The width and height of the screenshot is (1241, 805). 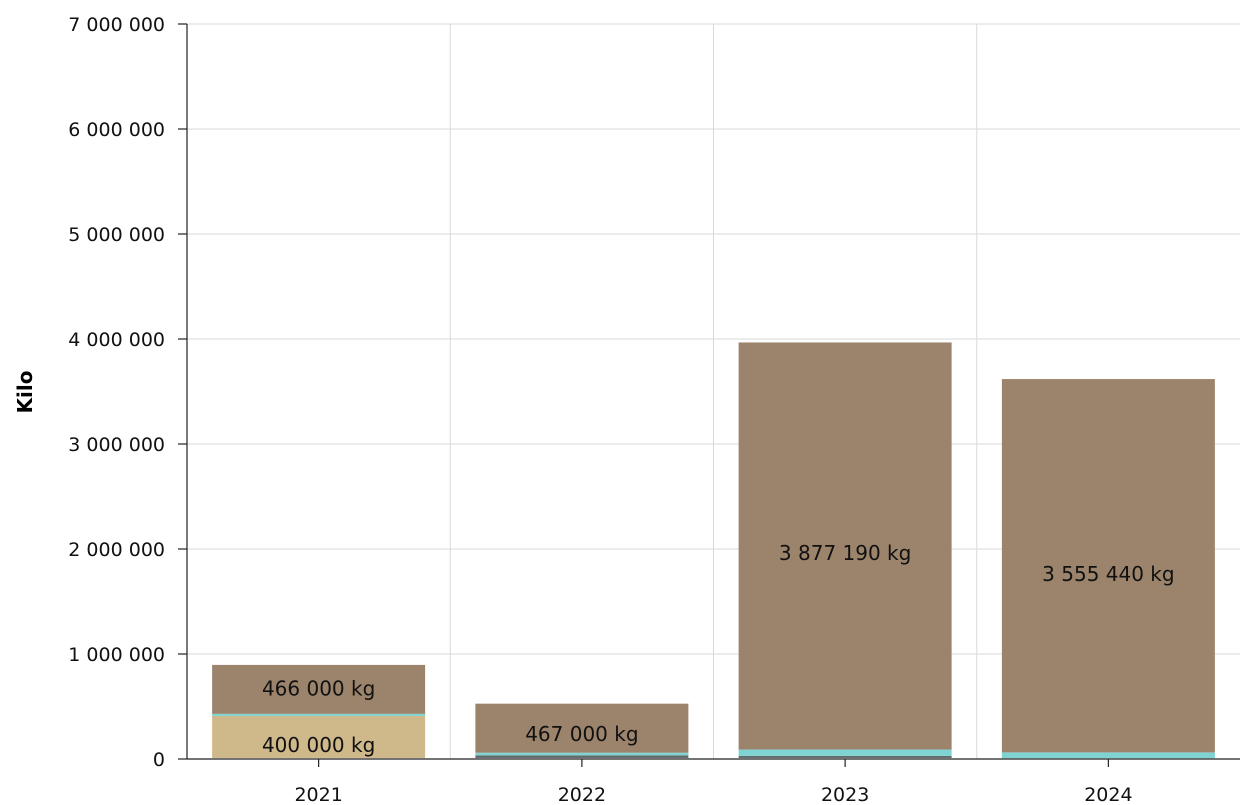 I want to click on x-tick-label: 2023, so click(x=845, y=794).